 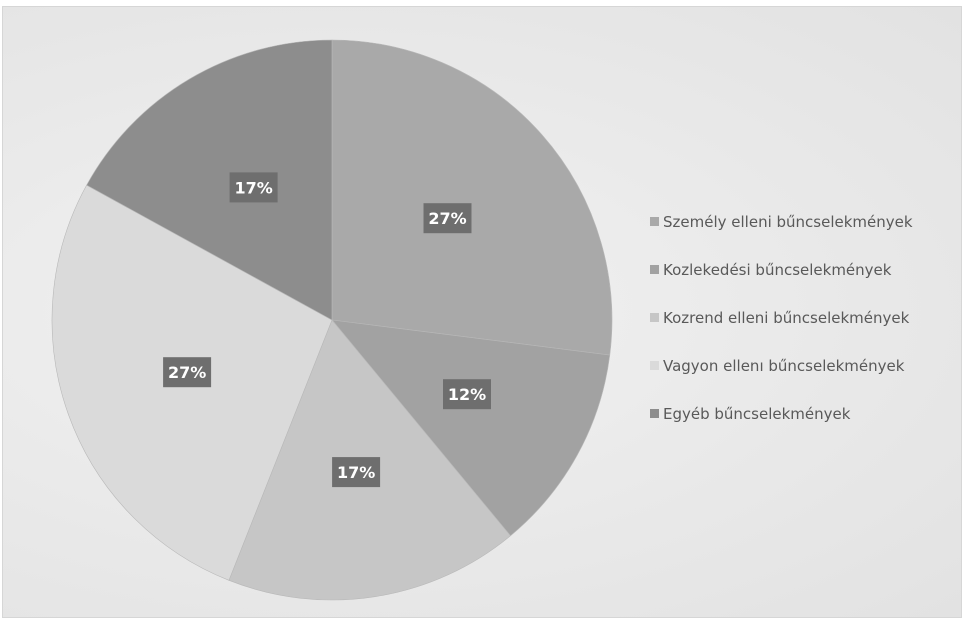 I want to click on legend-item-1: Személy elleni bűncselekmények, so click(x=781, y=222).